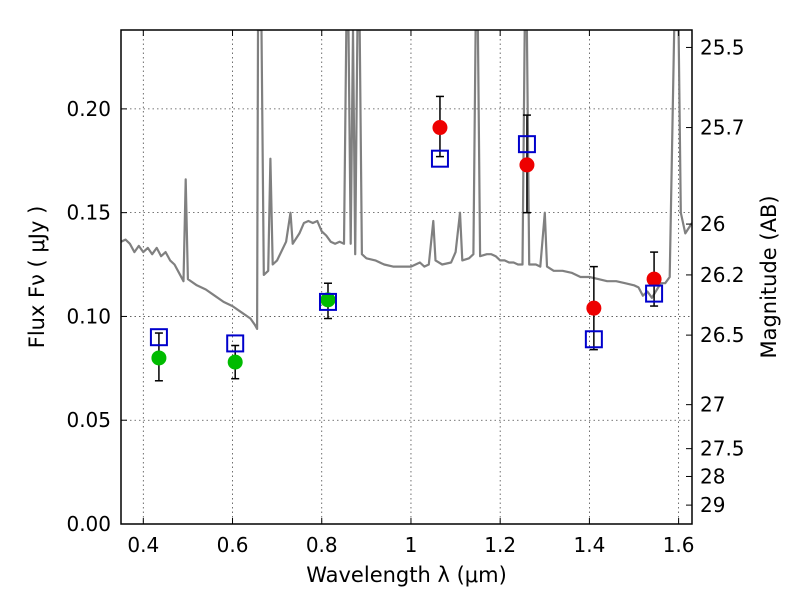 The width and height of the screenshot is (800, 600). I want to click on y-axis-label: Flux Fν ( μJy ), so click(37, 277).